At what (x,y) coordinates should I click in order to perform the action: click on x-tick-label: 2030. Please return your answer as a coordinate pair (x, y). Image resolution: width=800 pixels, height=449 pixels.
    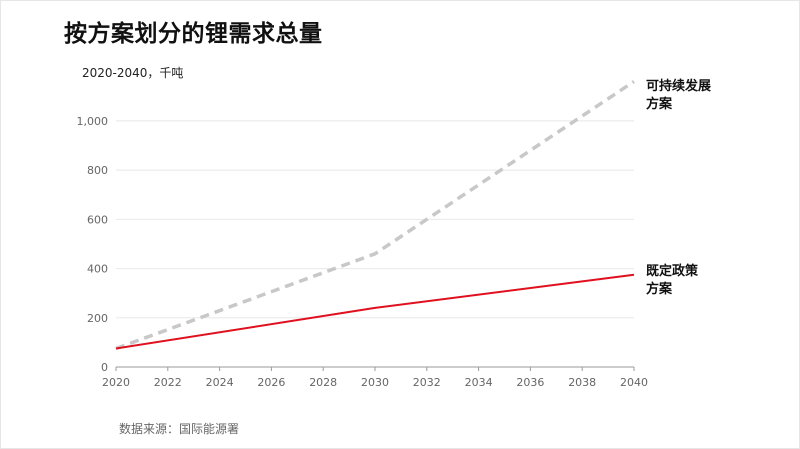
    Looking at the image, I should click on (375, 382).